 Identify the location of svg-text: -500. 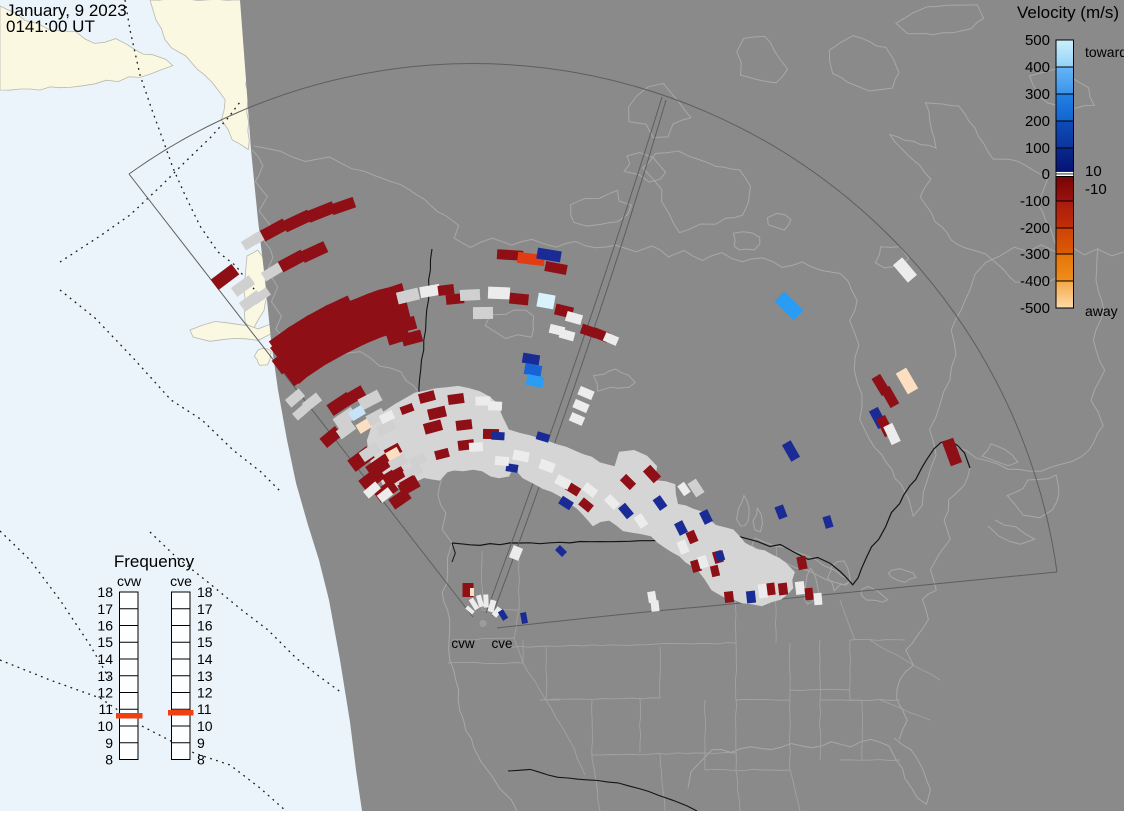
(1035, 308).